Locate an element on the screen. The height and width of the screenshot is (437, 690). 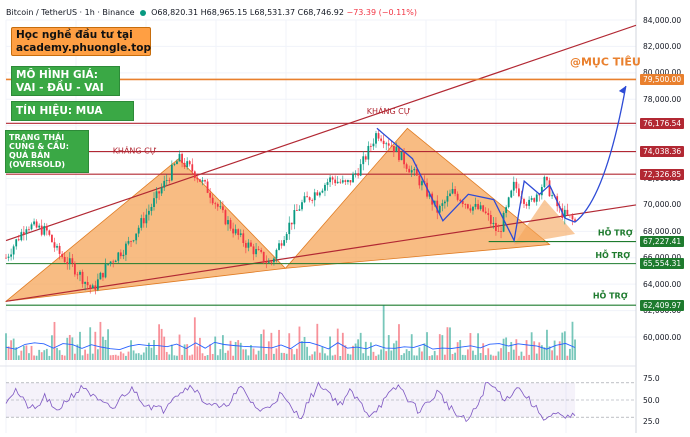
pattern-box: MÔ HÌNH GIÁ: VAI - ĐẦU - VAI is located at coordinates (65, 81).